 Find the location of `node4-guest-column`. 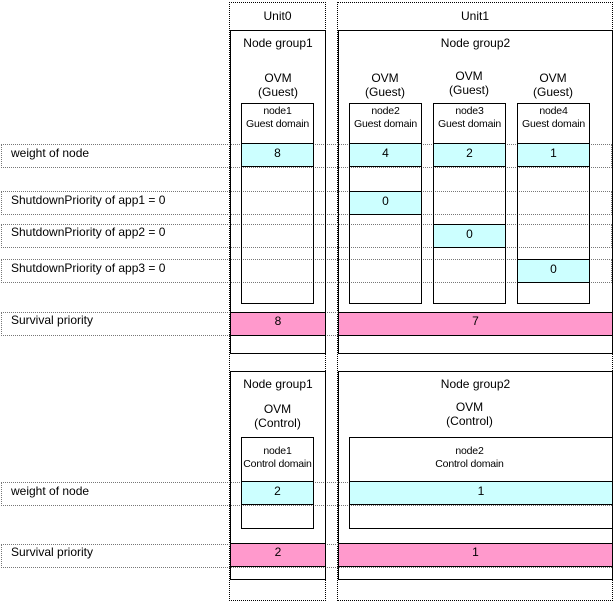

node4-guest-column is located at coordinates (553, 203).